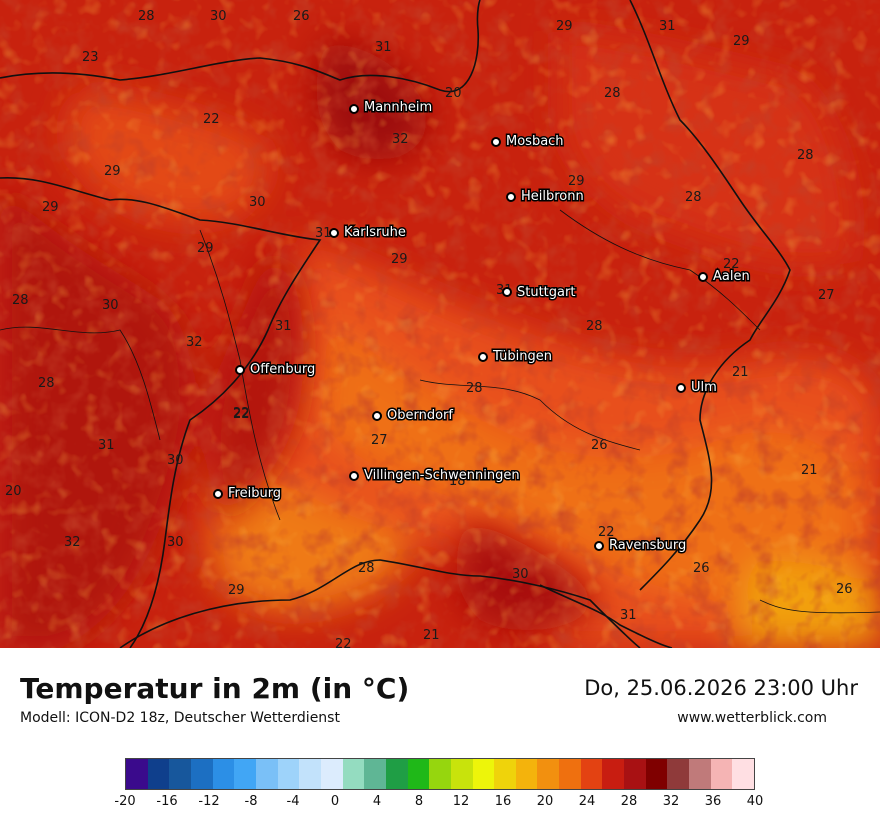  I want to click on city-label: Offenburg, so click(282, 369).